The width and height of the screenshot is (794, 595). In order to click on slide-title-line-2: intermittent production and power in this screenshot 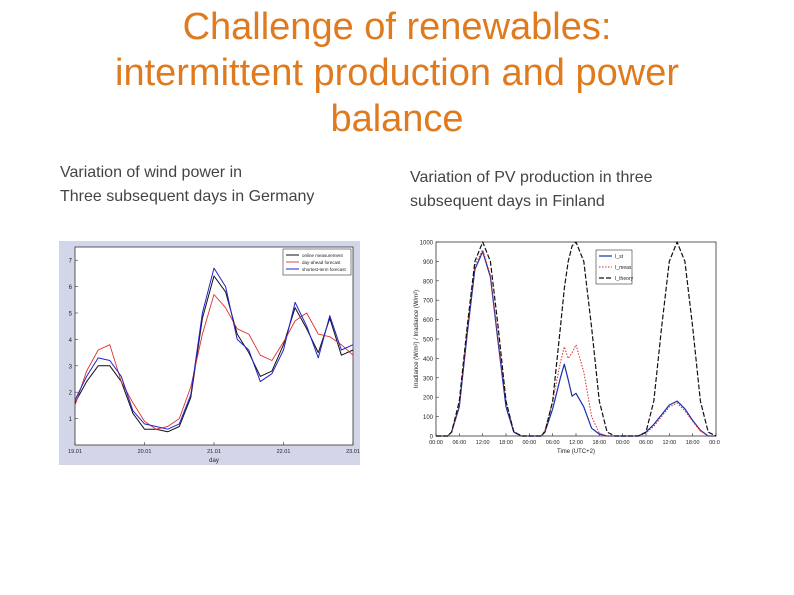, I will do `click(397, 73)`.